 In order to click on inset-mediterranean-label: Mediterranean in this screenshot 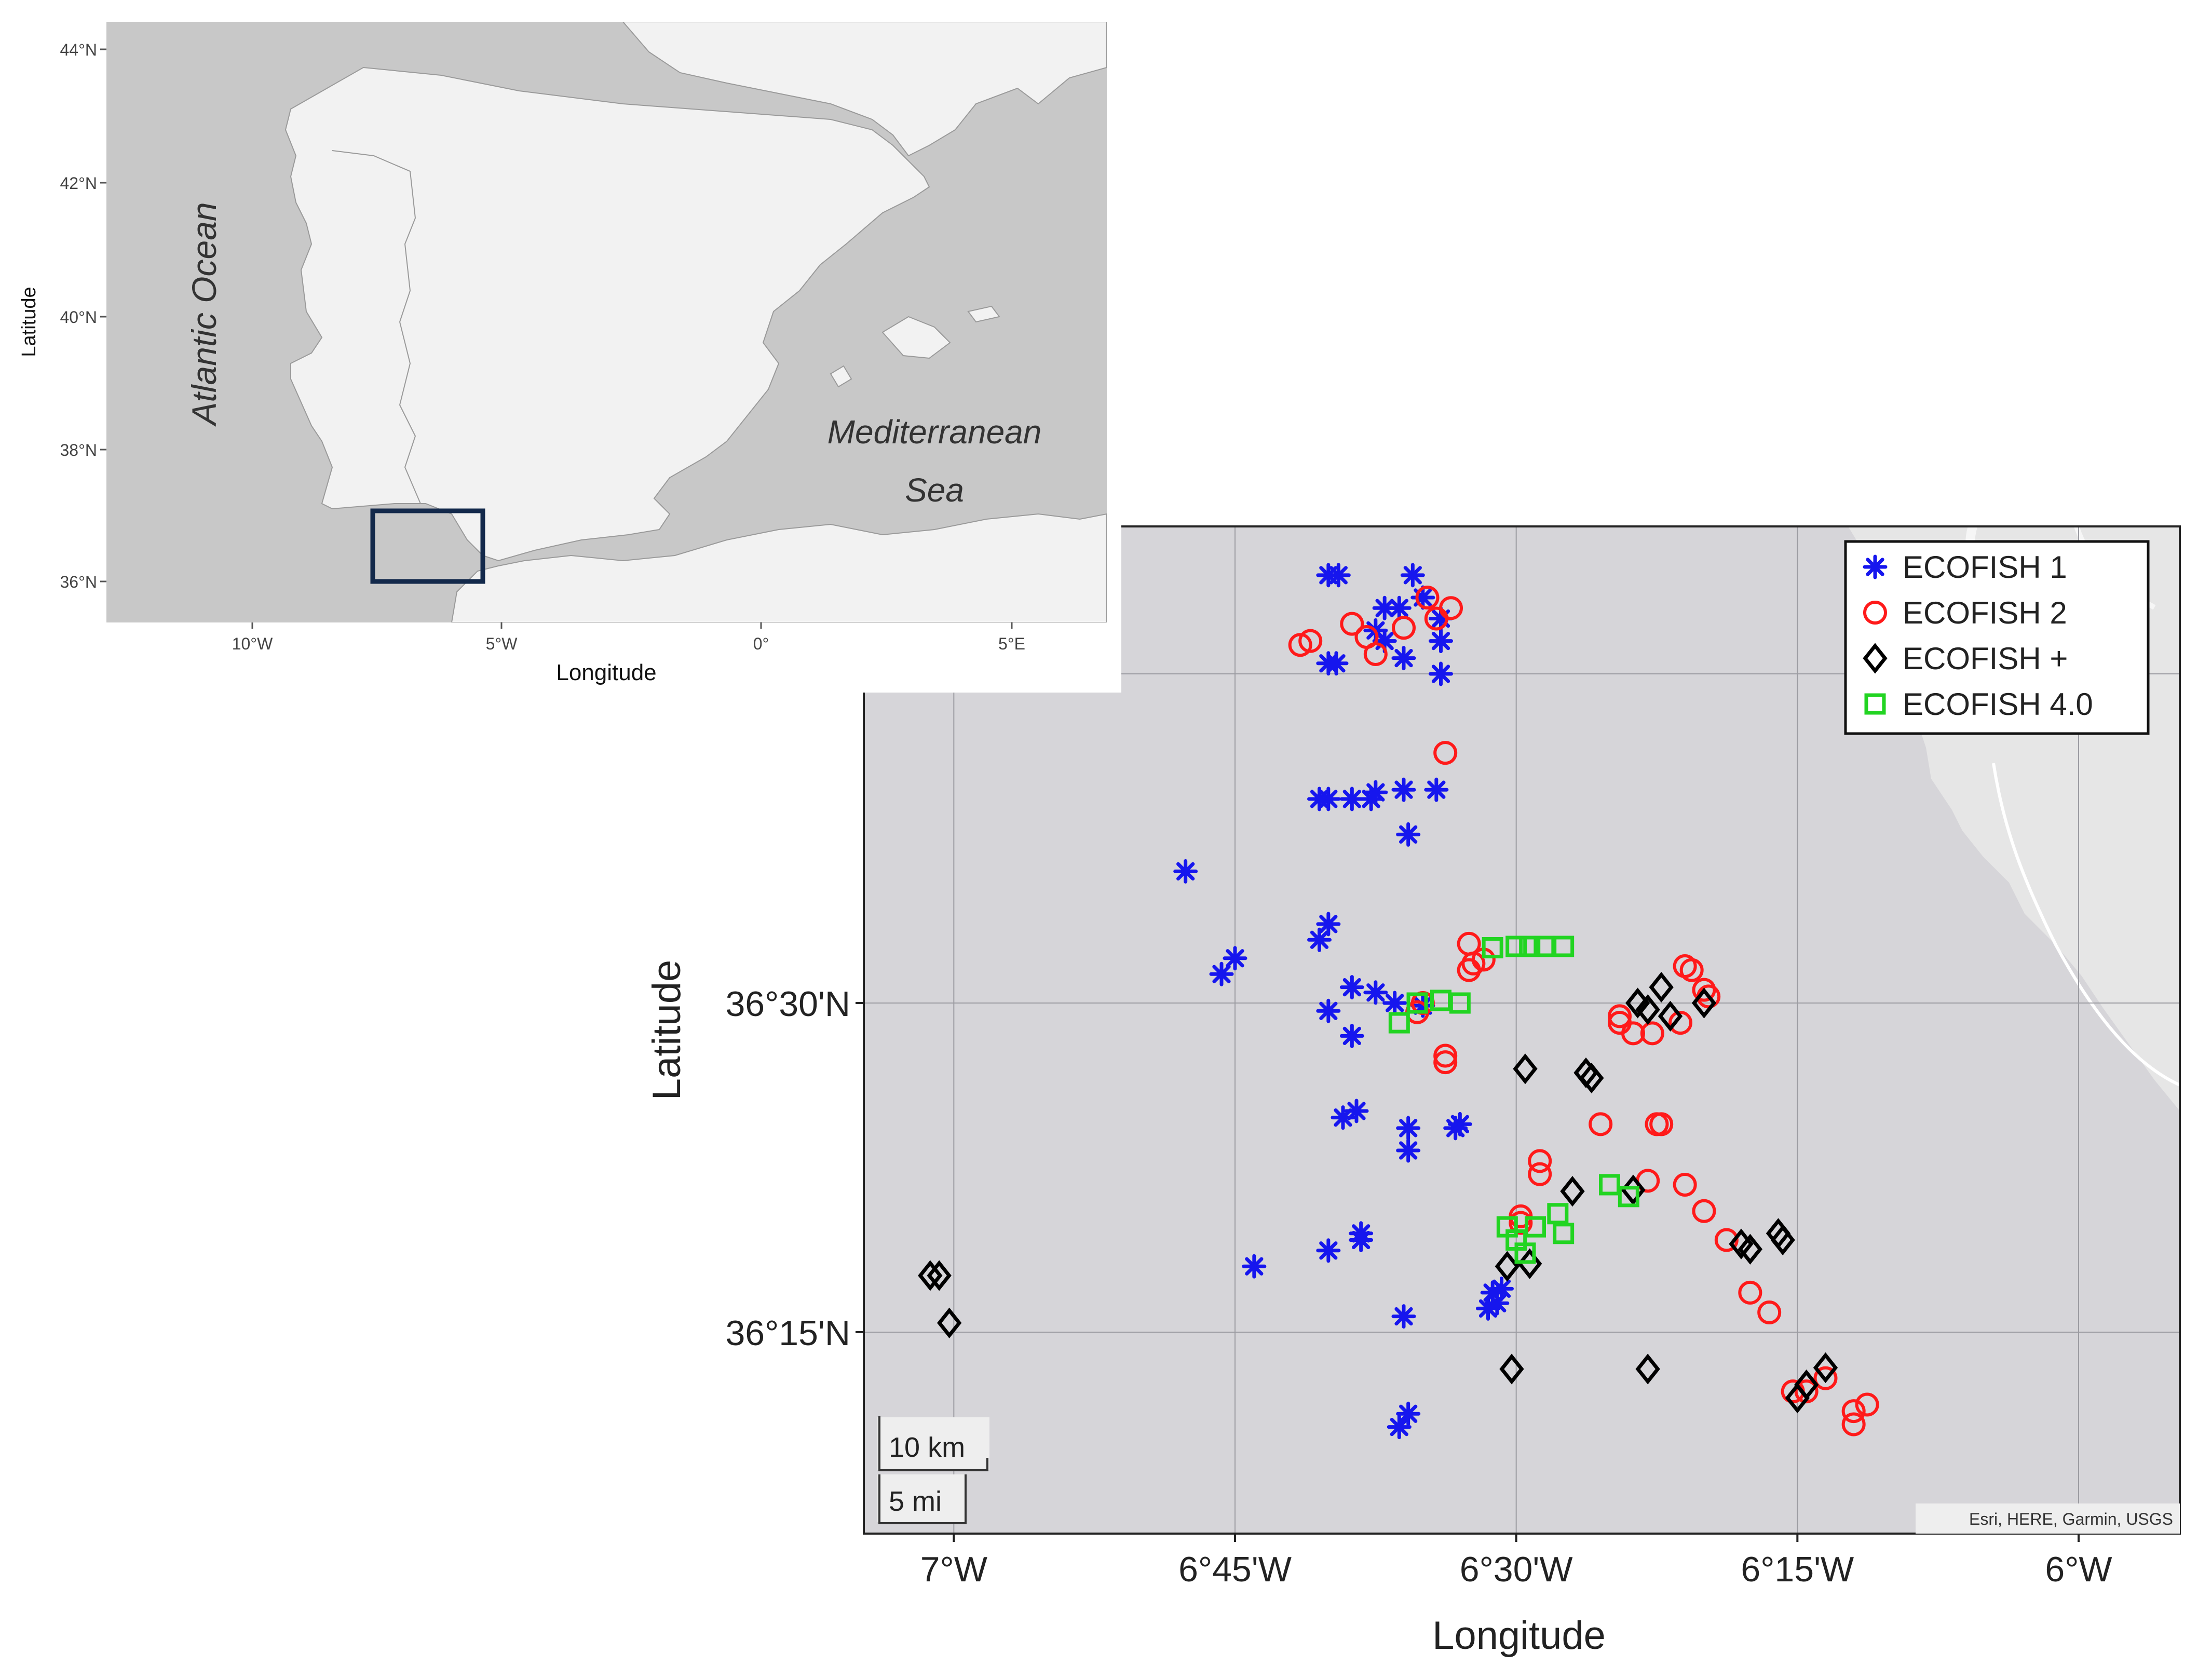, I will do `click(935, 432)`.